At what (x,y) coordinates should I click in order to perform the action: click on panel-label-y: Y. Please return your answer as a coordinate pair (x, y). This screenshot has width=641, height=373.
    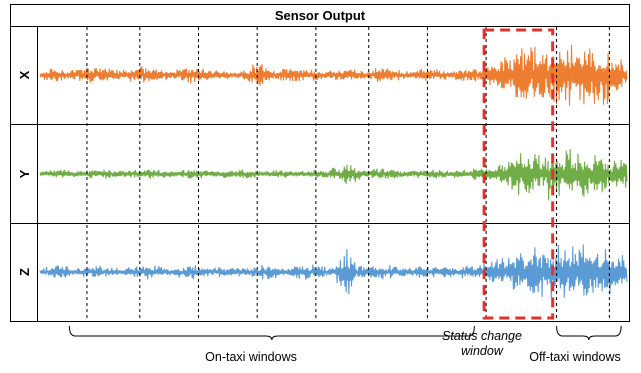
    Looking at the image, I should click on (24, 173).